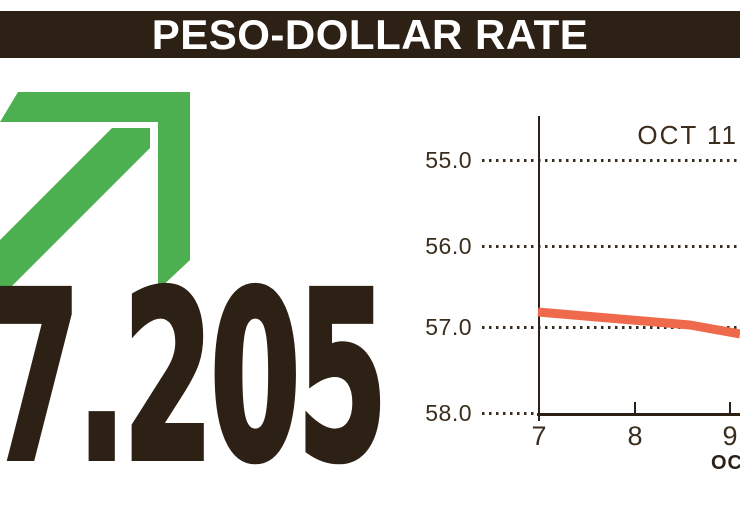 This screenshot has height=513, width=740. Describe the element at coordinates (638, 414) in the screenshot. I see `x-axis-line` at that location.